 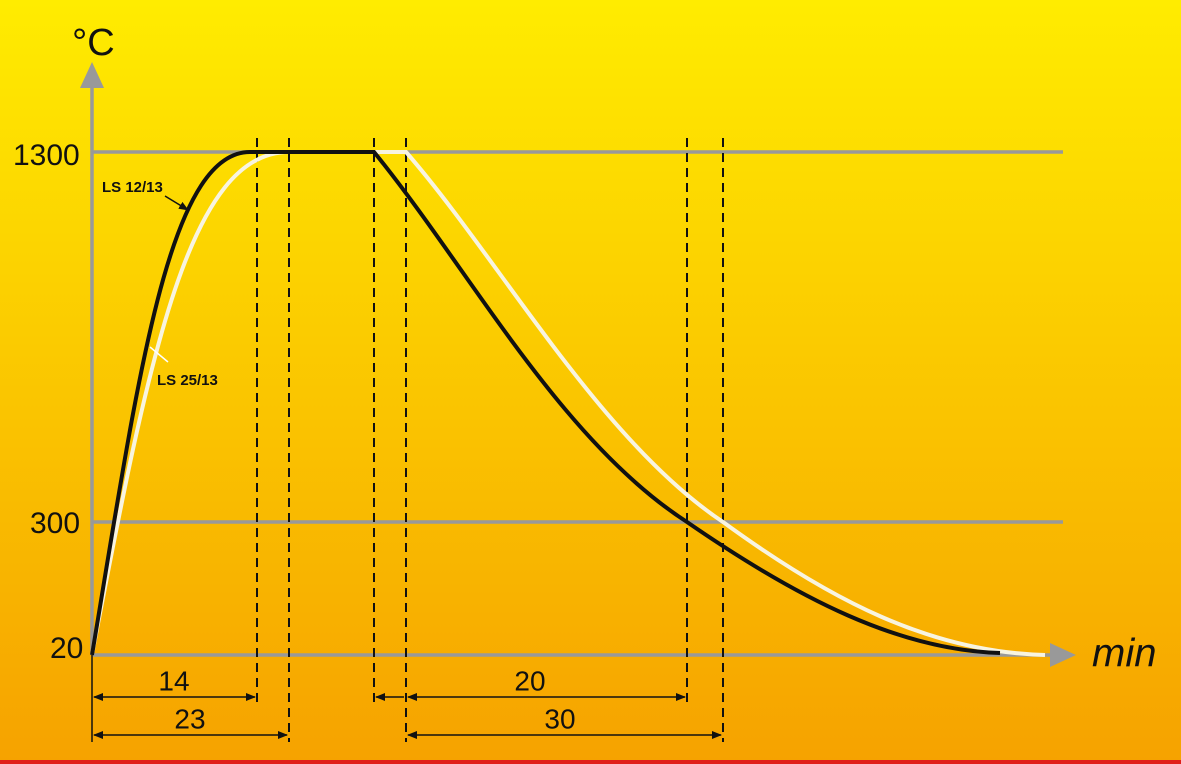 I want to click on dimension-label: 14, so click(x=173, y=680).